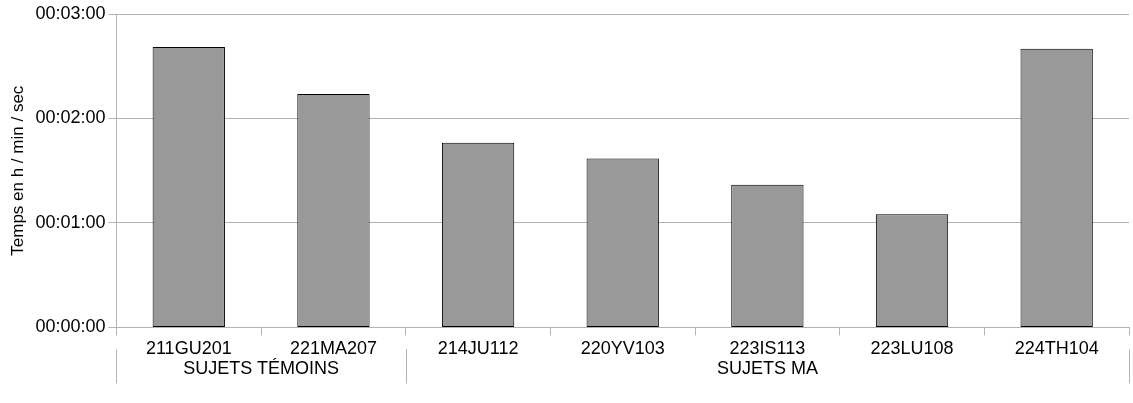 The height and width of the screenshot is (403, 1133). What do you see at coordinates (333, 348) in the screenshot?
I see `x-tick-label: 221MA207` at bounding box center [333, 348].